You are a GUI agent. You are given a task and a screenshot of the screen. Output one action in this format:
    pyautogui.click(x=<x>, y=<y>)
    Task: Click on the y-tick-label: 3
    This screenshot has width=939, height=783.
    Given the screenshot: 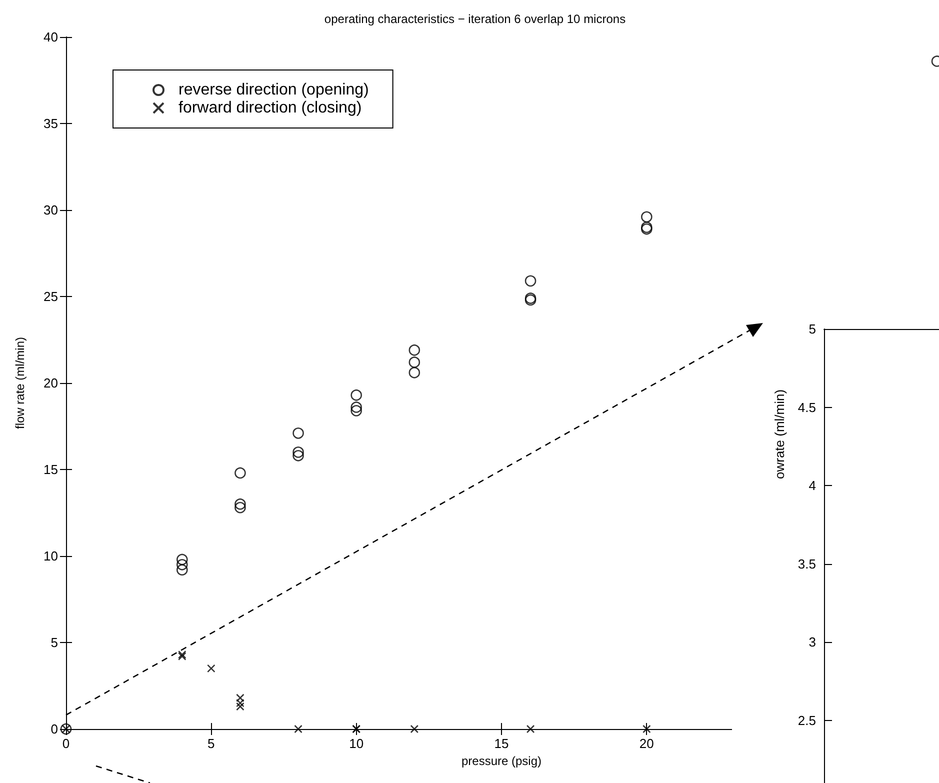 What is the action you would take?
    pyautogui.click(x=812, y=642)
    